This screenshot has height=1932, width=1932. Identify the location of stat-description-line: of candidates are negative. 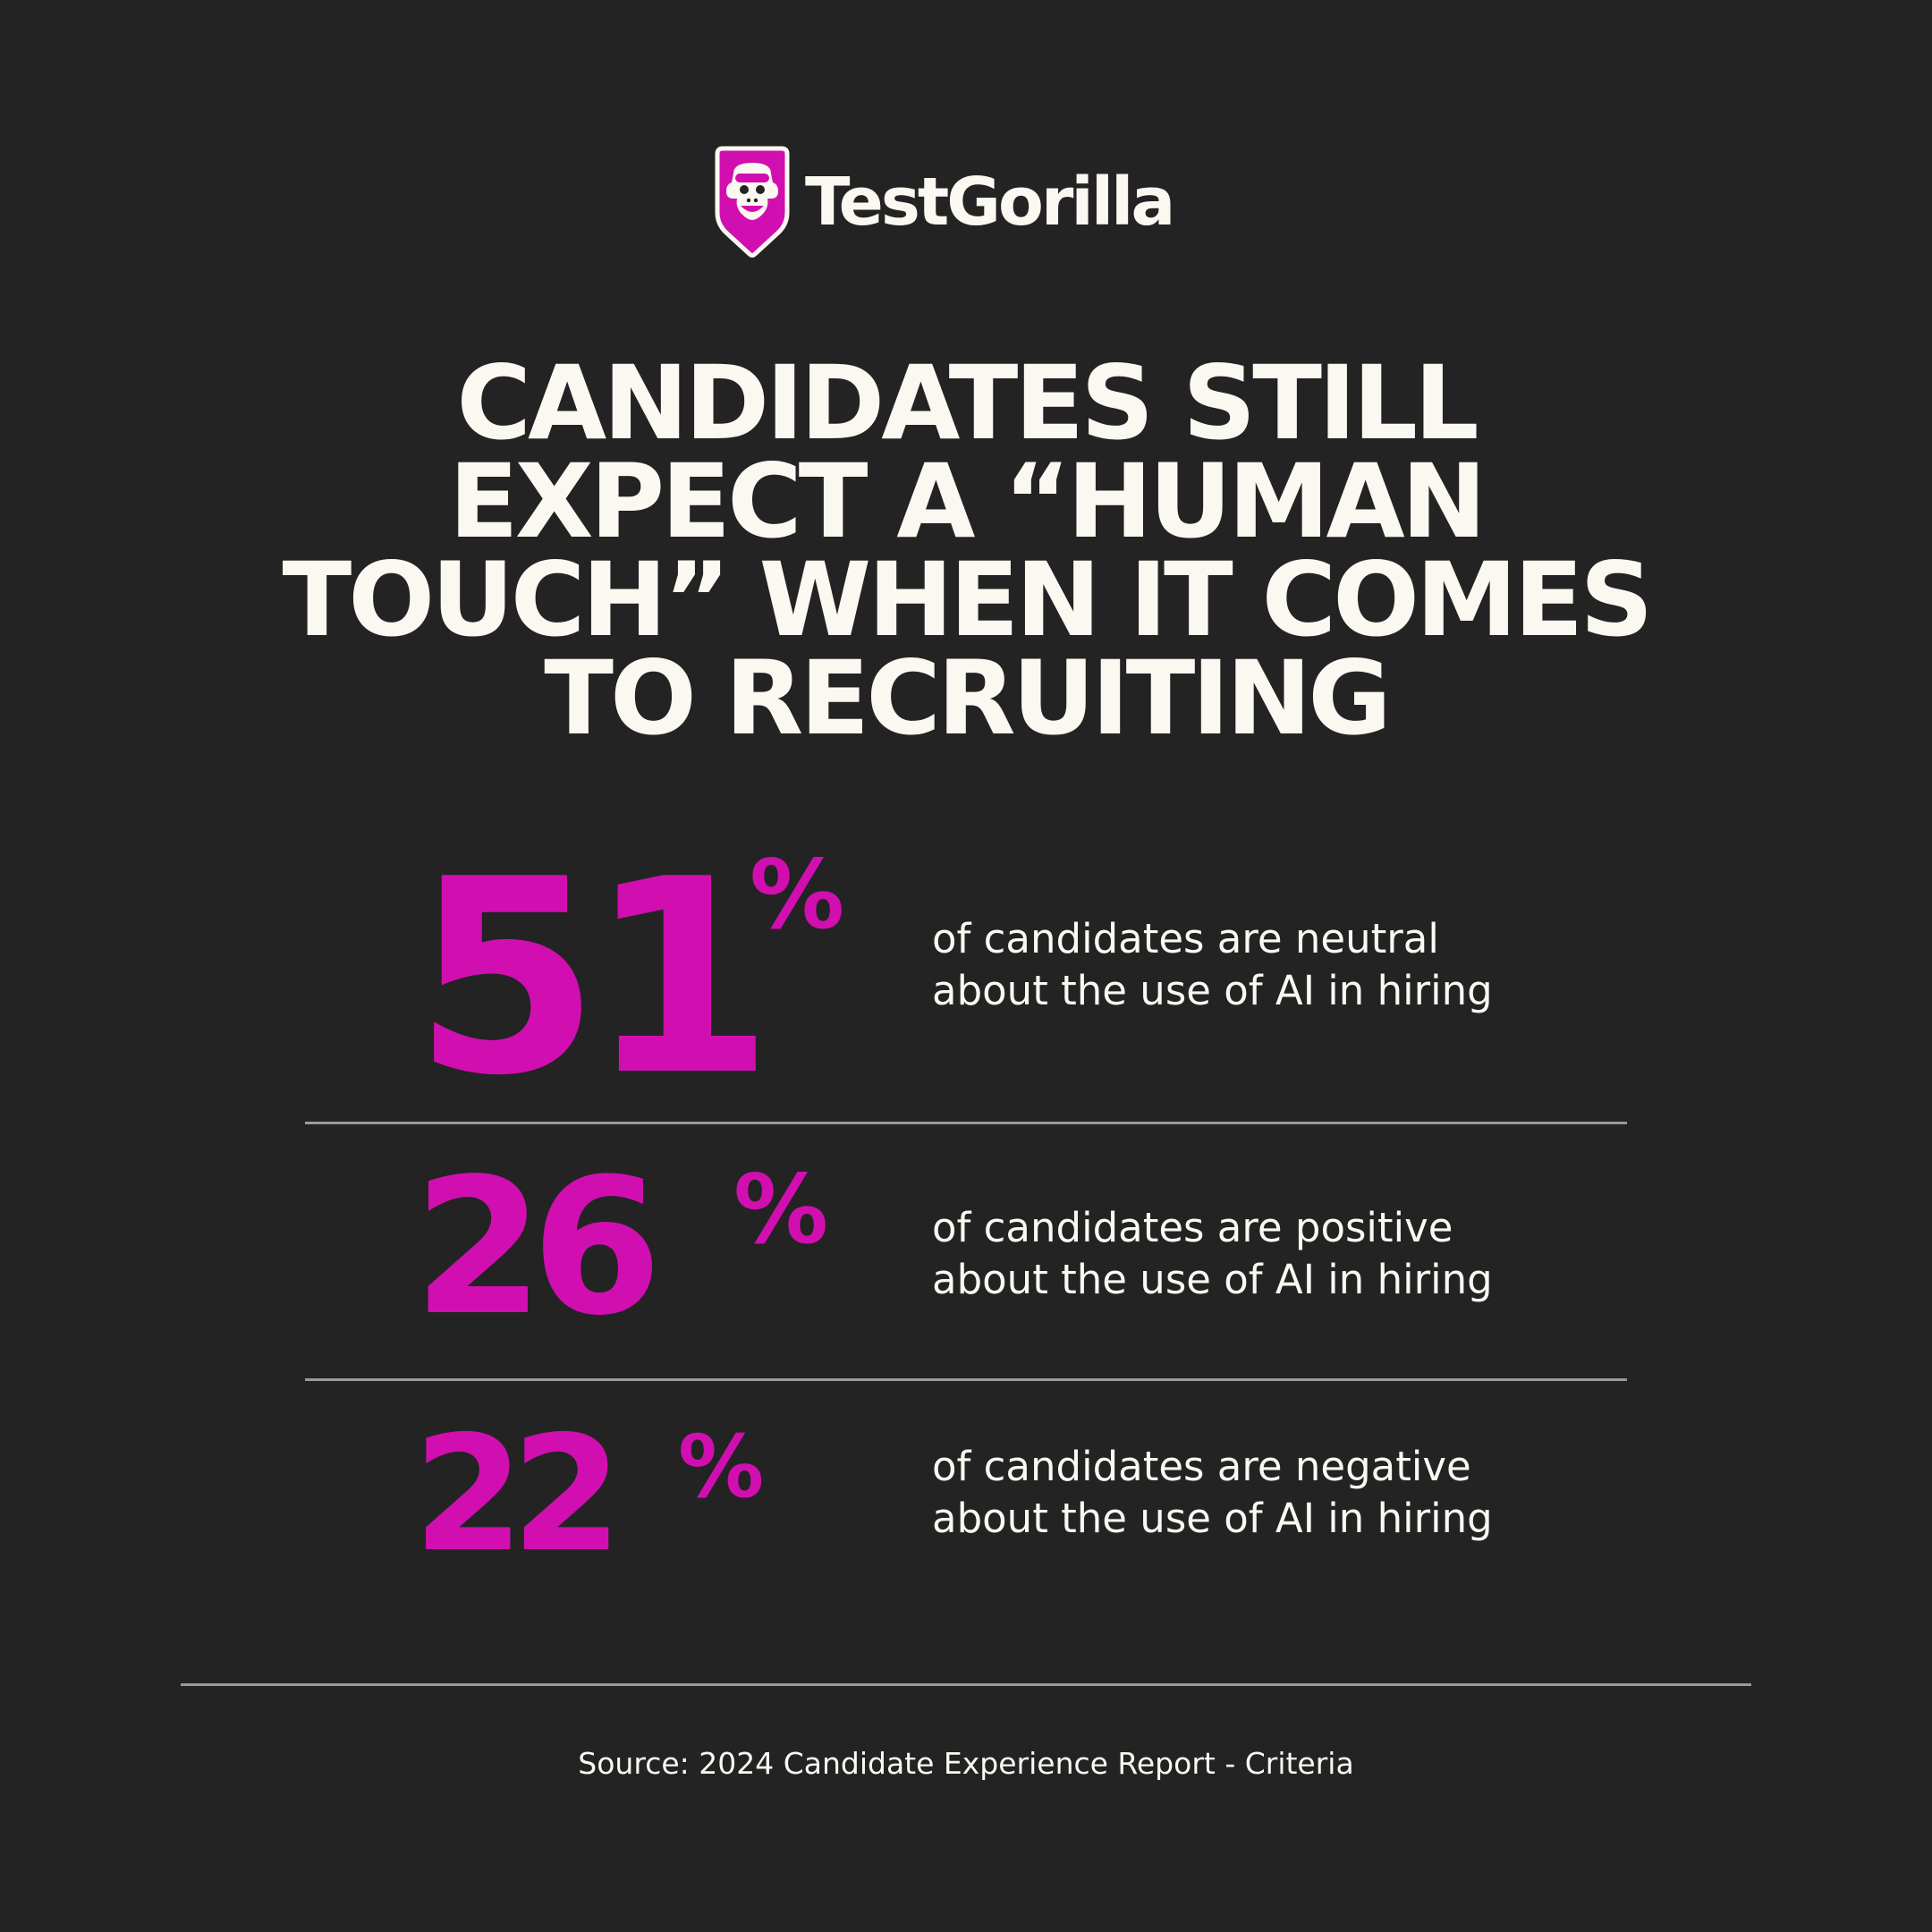
(1201, 1466).